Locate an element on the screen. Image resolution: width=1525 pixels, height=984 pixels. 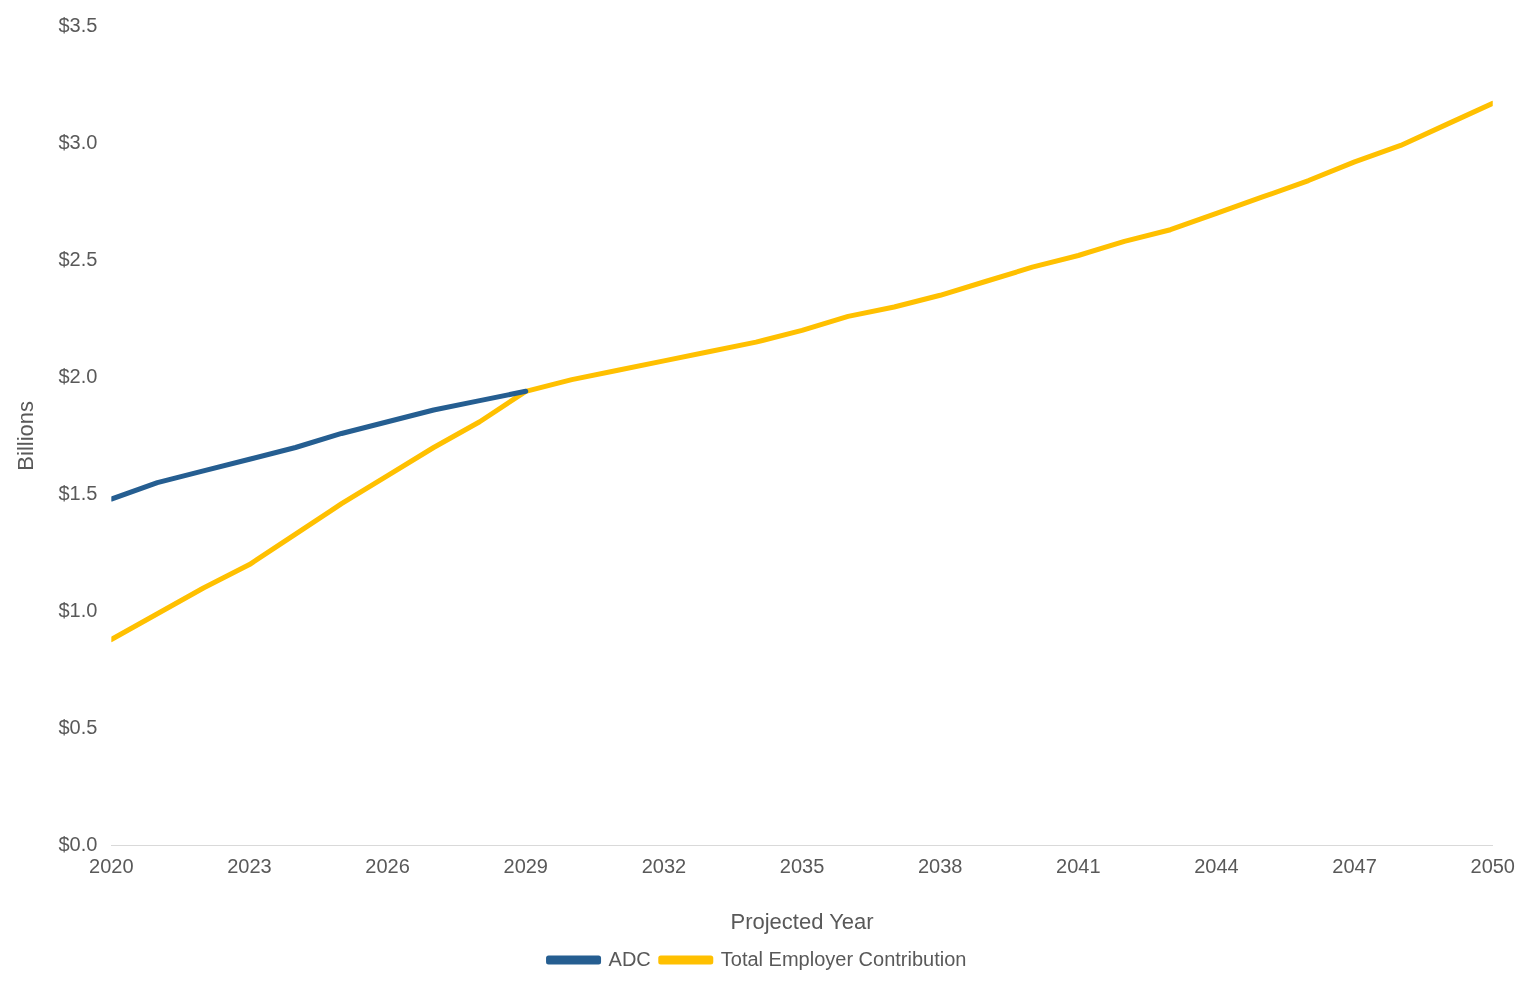
x-tick-label: 2026 is located at coordinates (387, 866).